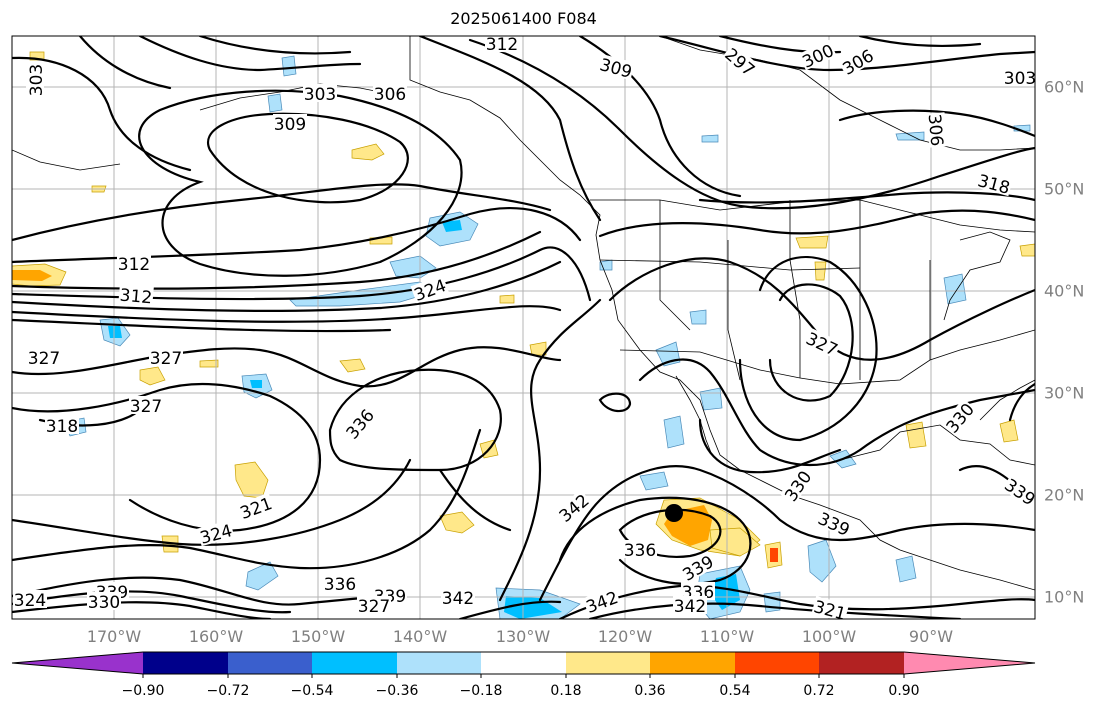 The height and width of the screenshot is (712, 1105). Describe the element at coordinates (904, 691) in the screenshot. I see `colorbar-tick-label: 0.90` at that location.